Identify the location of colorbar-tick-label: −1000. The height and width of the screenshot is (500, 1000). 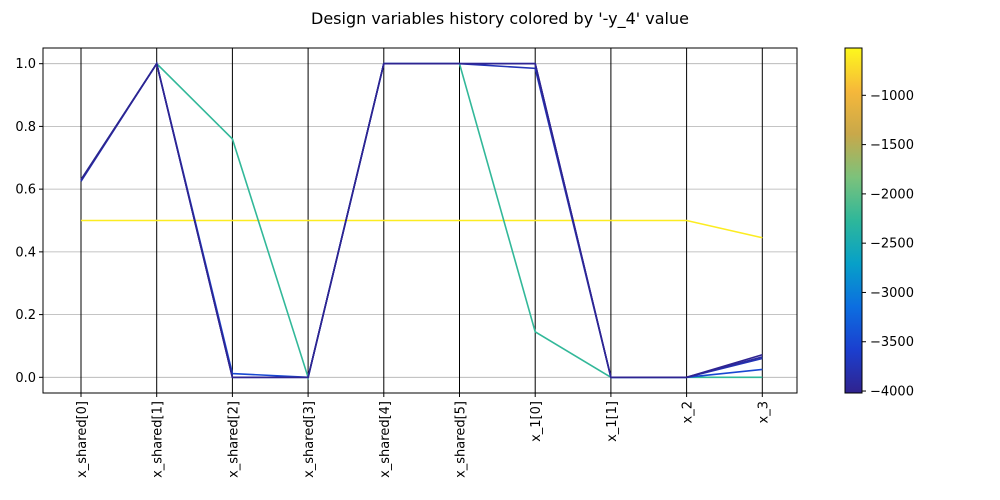
(892, 96).